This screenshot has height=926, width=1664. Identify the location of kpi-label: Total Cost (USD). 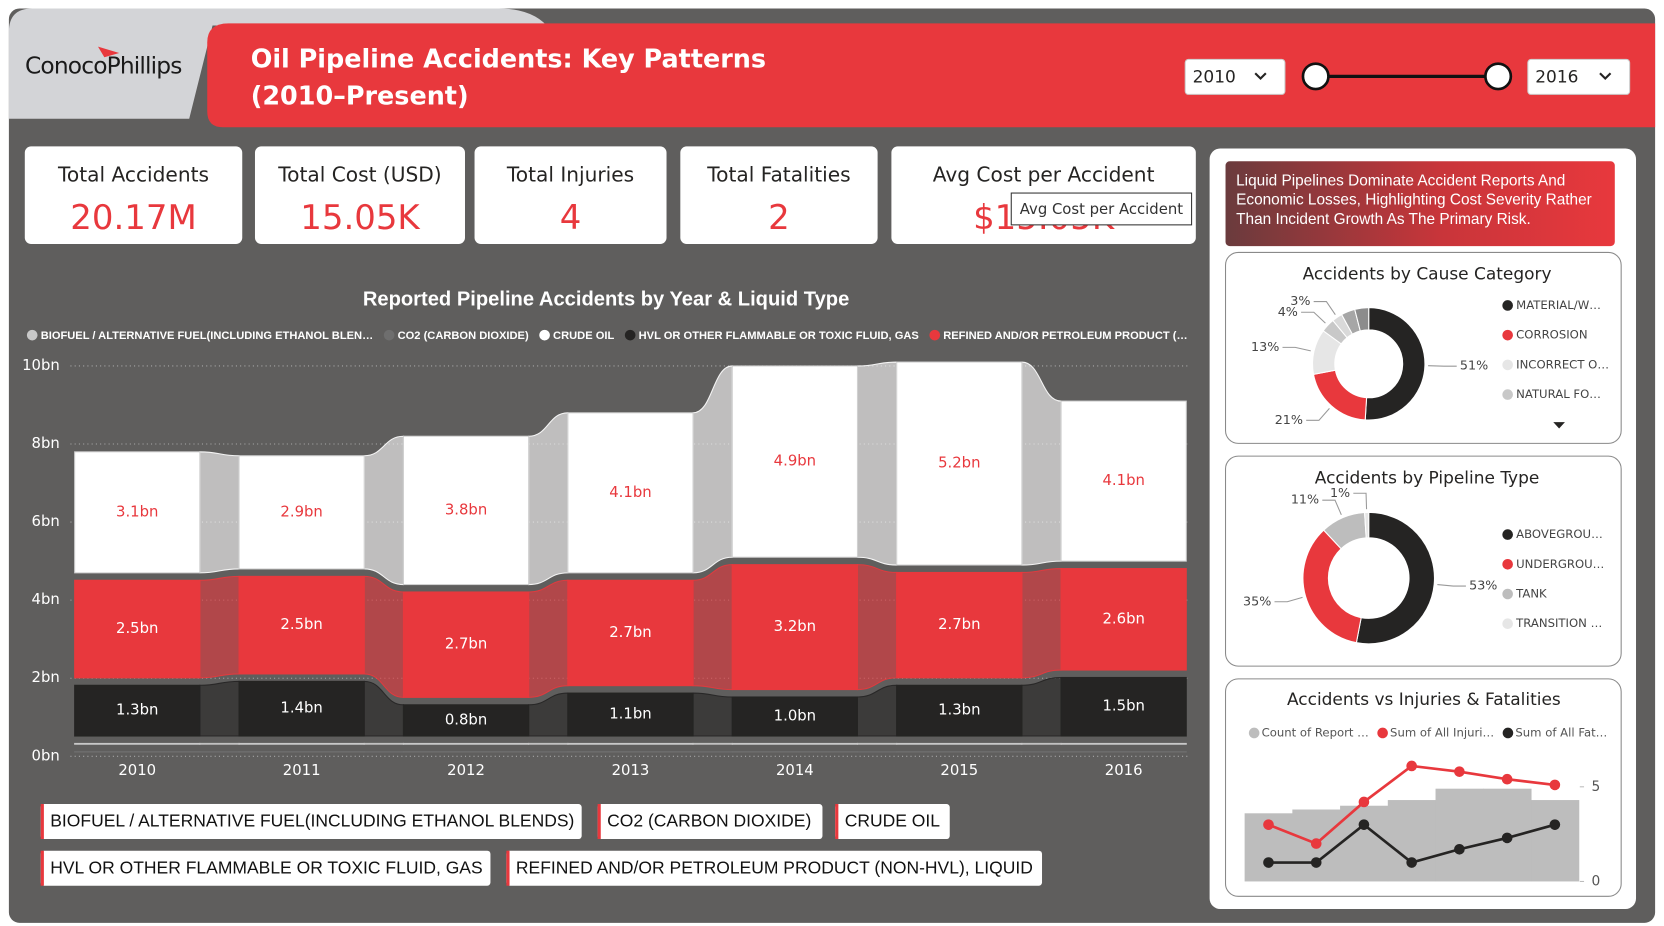
(359, 175).